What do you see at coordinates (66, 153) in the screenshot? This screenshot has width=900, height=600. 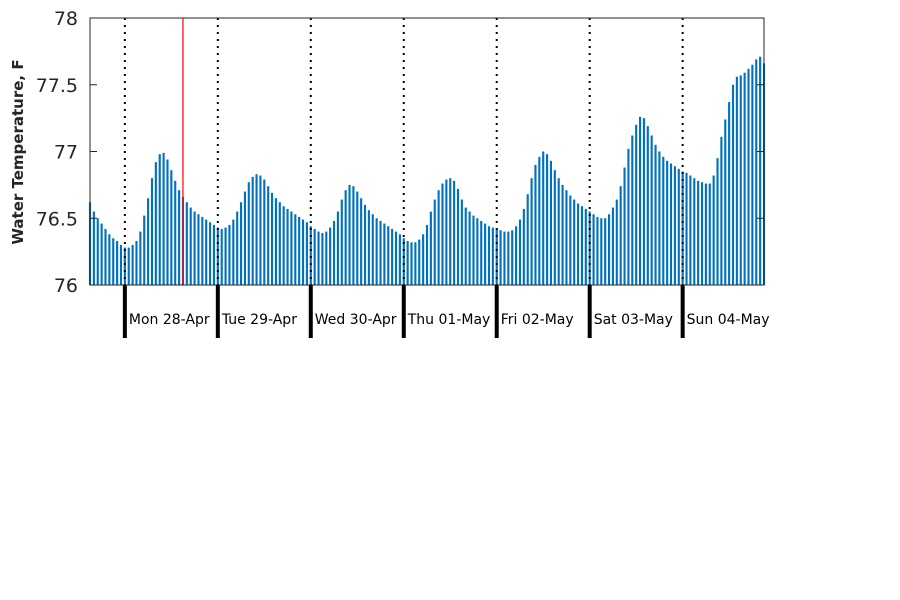 I see `y-tick-label: 77` at bounding box center [66, 153].